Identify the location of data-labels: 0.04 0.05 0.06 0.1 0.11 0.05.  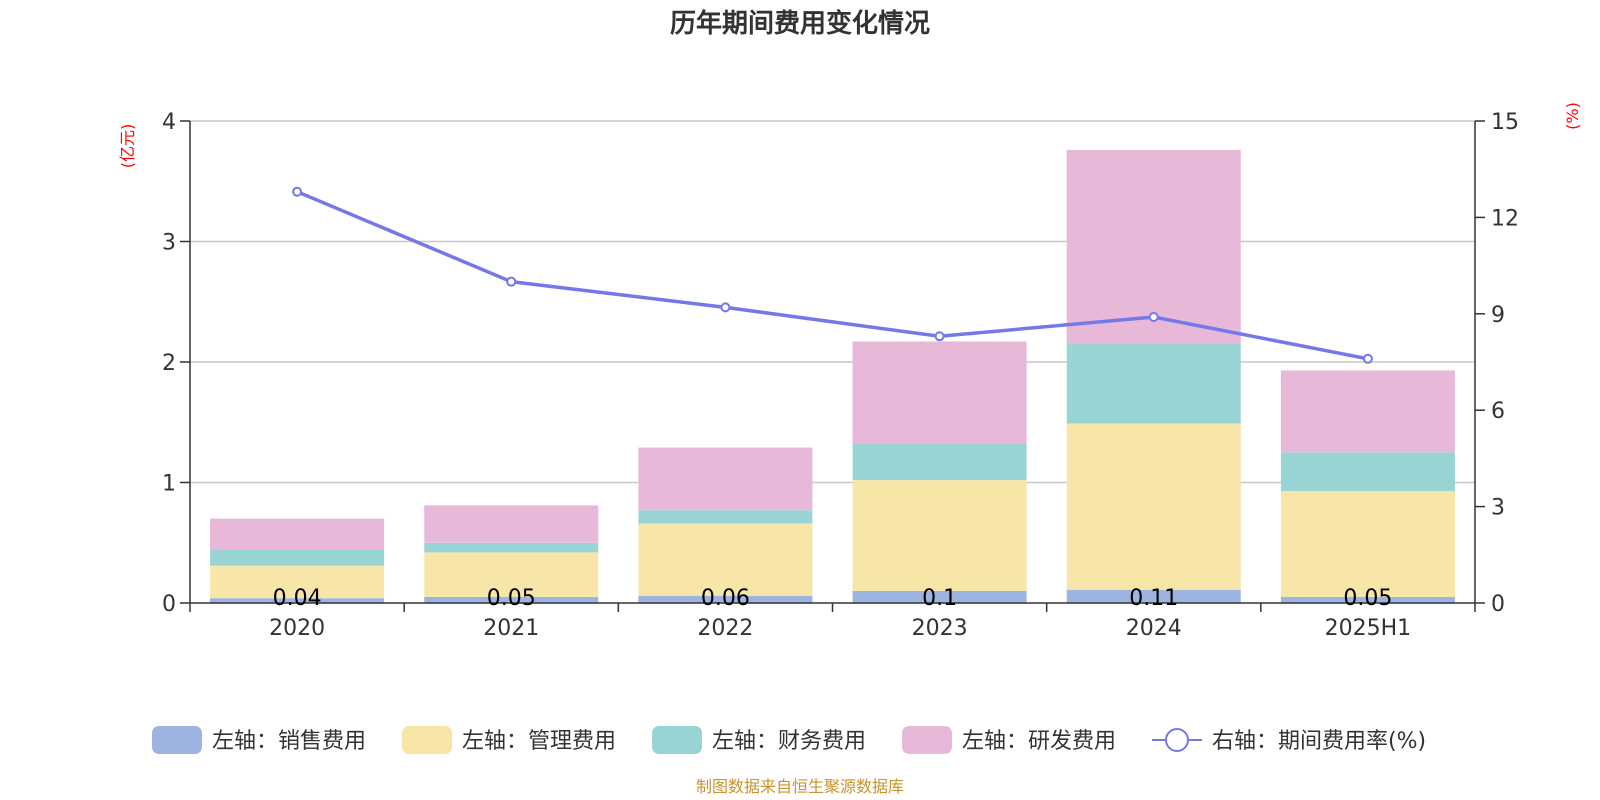
(833, 598).